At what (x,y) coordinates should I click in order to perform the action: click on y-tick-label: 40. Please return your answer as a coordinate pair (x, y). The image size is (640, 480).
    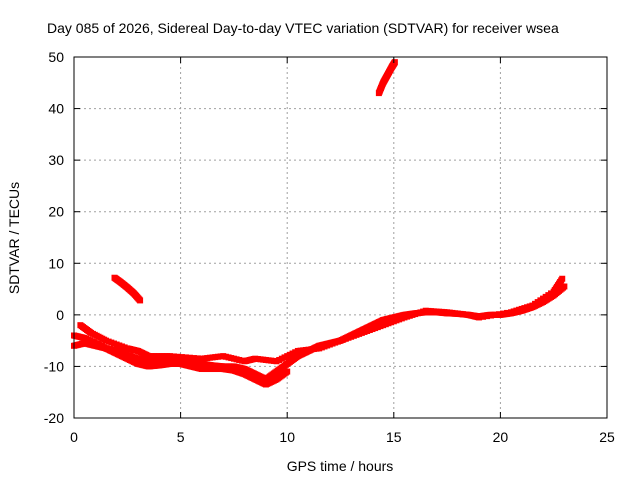
    Looking at the image, I should click on (56, 109).